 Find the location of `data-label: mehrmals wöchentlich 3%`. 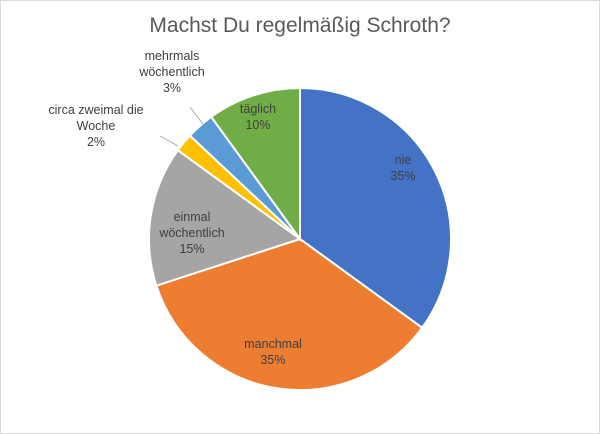

data-label: mehrmals wöchentlich 3% is located at coordinates (171, 72).